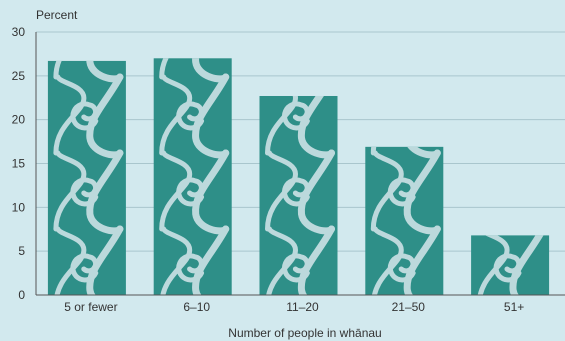 This screenshot has width=565, height=341. Describe the element at coordinates (514, 307) in the screenshot. I see `x-tick-label: 51+` at that location.